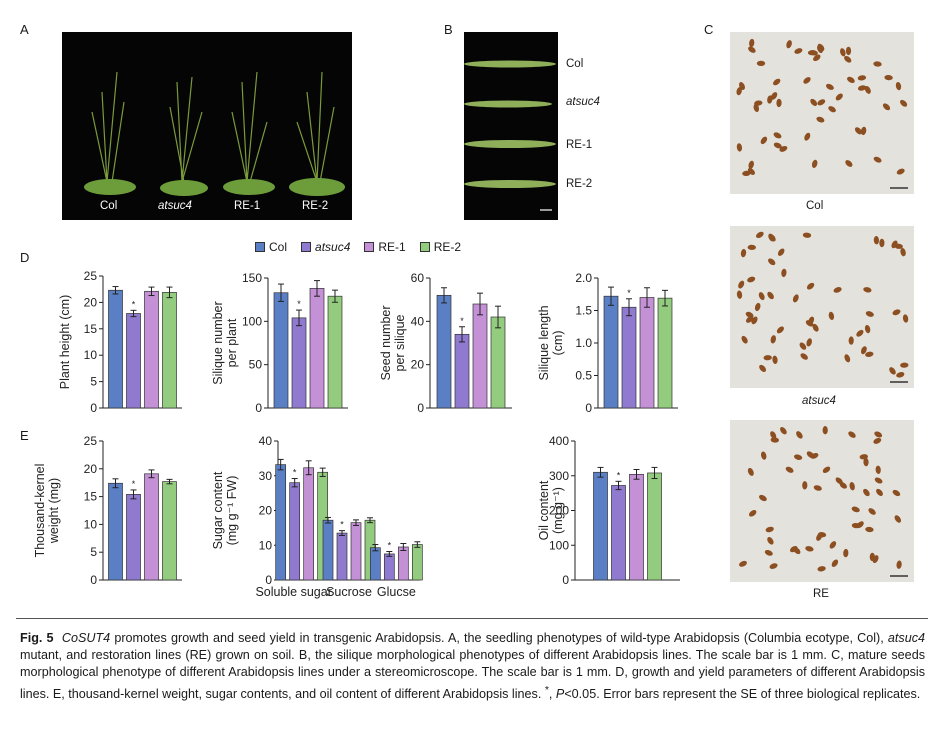 Image resolution: width=944 pixels, height=745 pixels. Describe the element at coordinates (91, 497) in the screenshot. I see `y-tick-label: 15` at that location.